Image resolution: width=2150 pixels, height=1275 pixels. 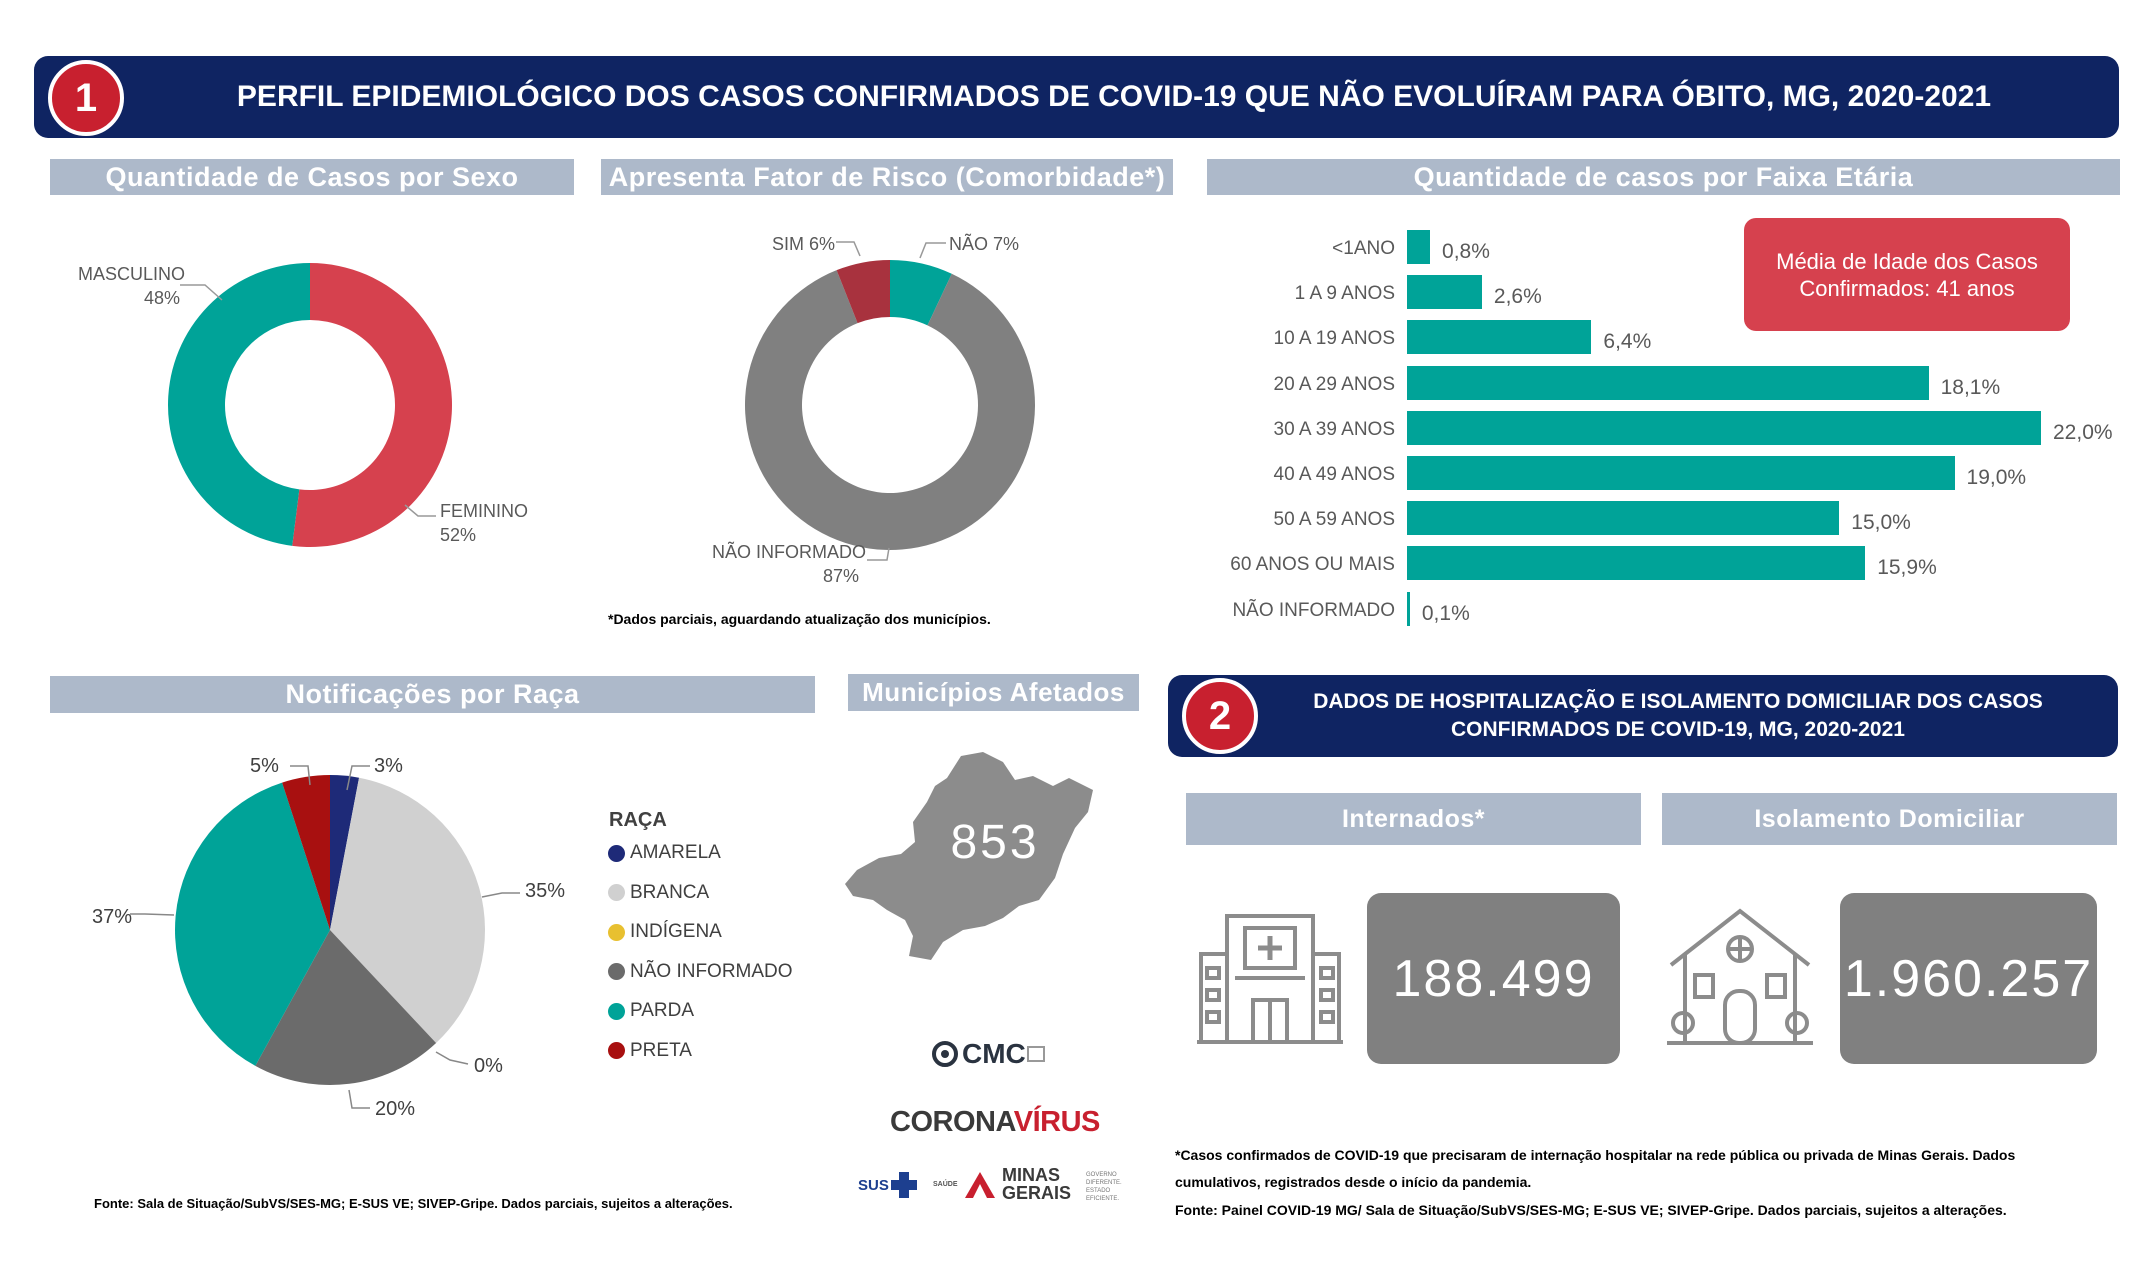 I want to click on faixa-category-label: NÃO INFORMADO, so click(x=1313, y=610).